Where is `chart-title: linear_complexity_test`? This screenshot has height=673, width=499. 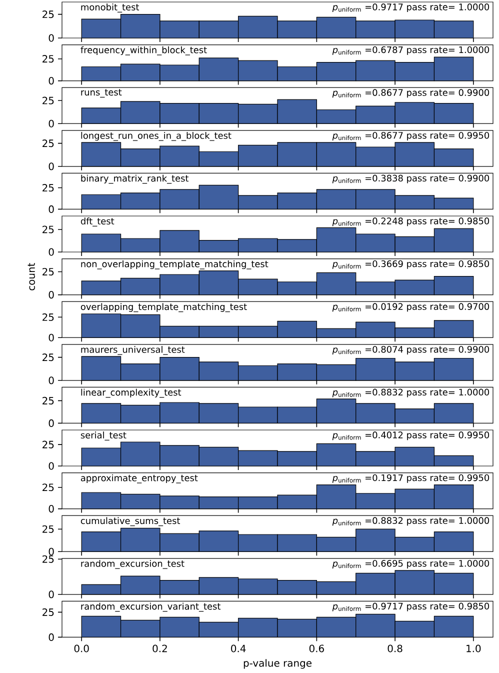
chart-title: linear_complexity_test is located at coordinates (131, 393).